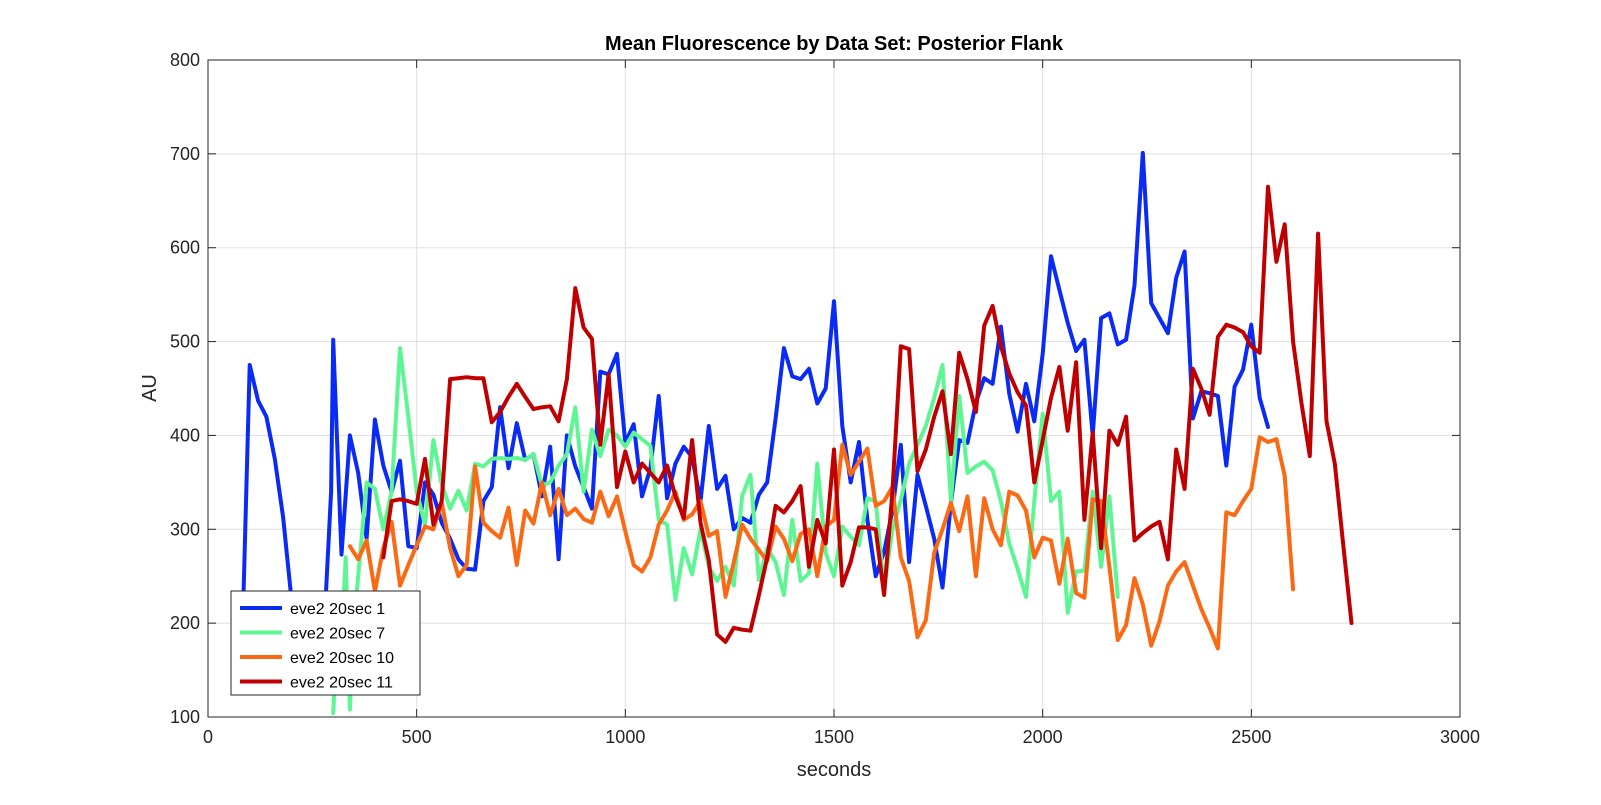 Image resolution: width=1601 pixels, height=805 pixels. I want to click on y-tick-label: 700, so click(185, 154).